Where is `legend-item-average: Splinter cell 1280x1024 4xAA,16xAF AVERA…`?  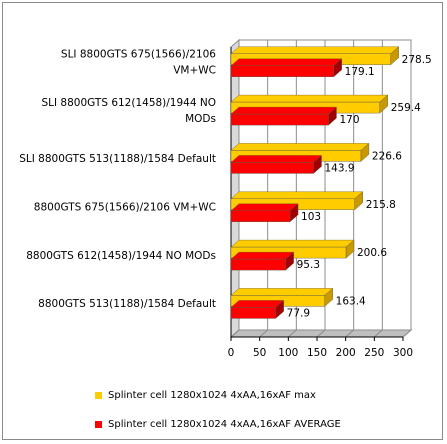
legend-item-average: Splinter cell 1280x1024 4xAA,16xAF AVERA… is located at coordinates (218, 424).